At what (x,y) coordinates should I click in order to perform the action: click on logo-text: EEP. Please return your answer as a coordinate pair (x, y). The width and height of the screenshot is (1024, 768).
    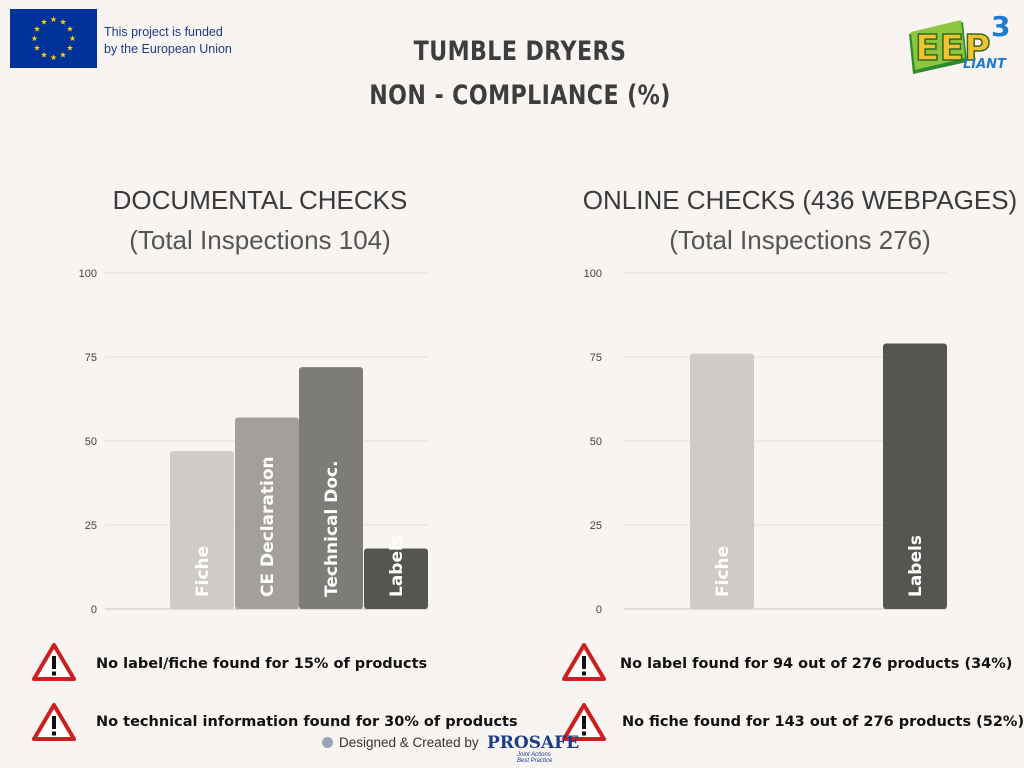
    Looking at the image, I should click on (953, 48).